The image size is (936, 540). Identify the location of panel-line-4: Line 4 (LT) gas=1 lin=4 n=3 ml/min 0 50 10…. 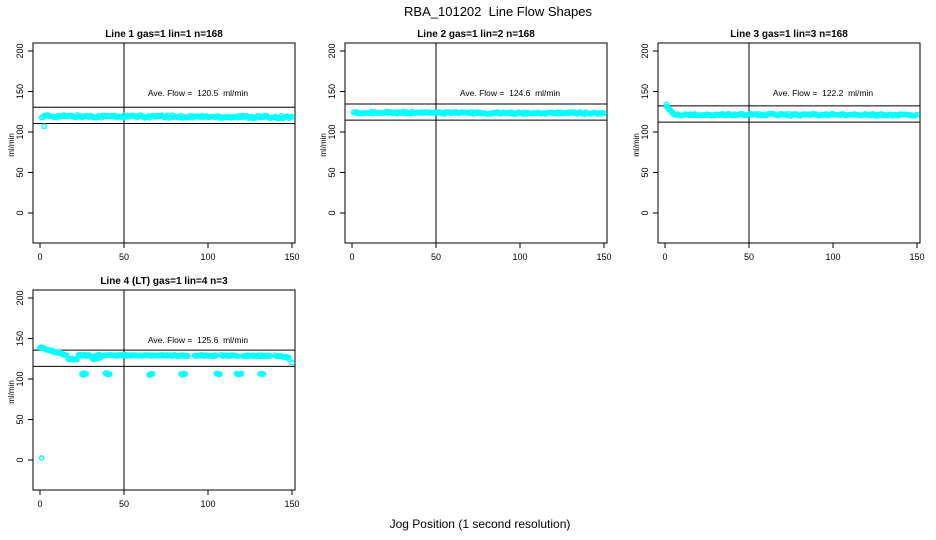
(153, 392).